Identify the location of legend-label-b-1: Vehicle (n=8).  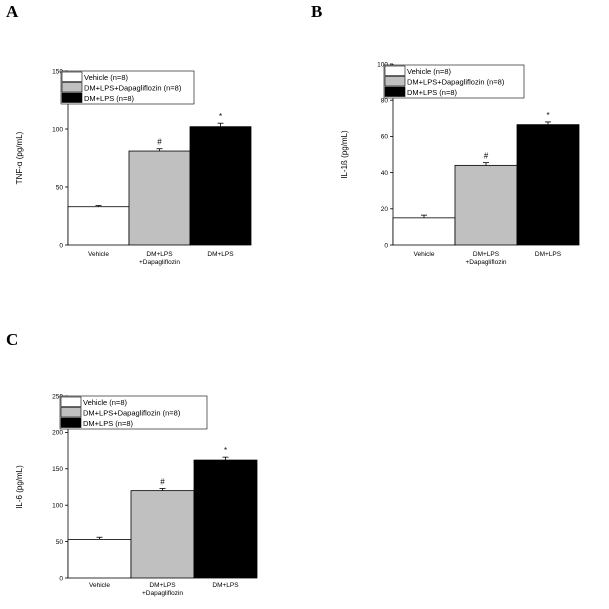
(429, 71).